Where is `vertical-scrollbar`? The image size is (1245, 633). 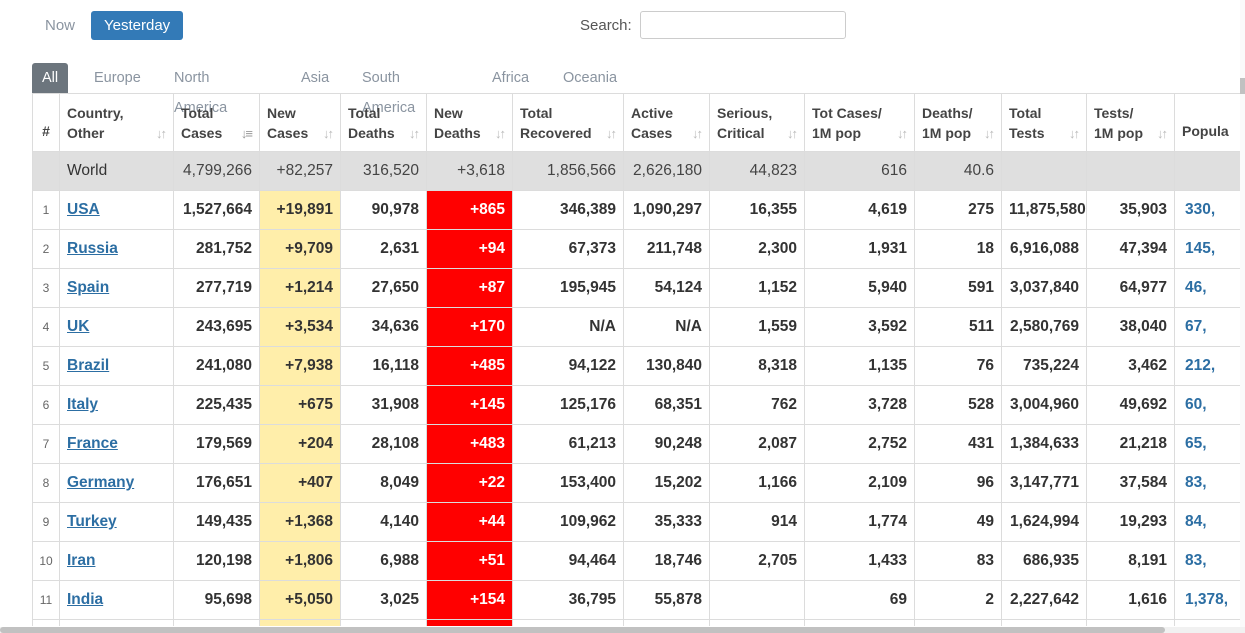
vertical-scrollbar is located at coordinates (1242, 313).